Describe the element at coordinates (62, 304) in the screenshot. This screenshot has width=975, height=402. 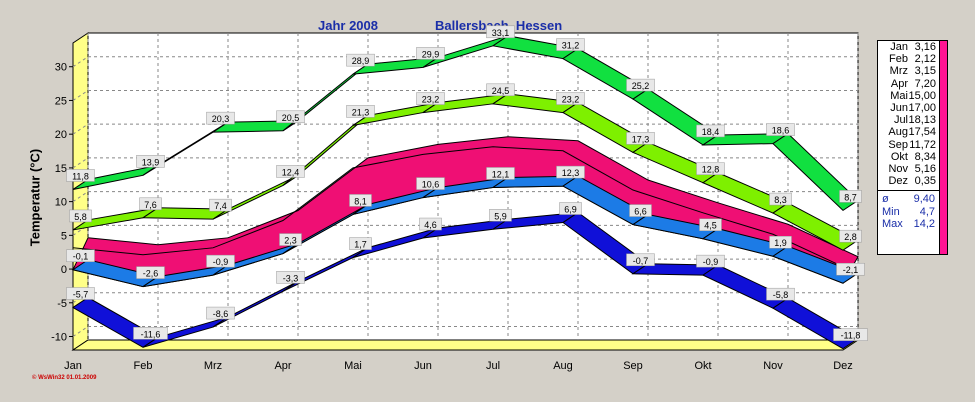
I see `y-tick-label: -5` at that location.